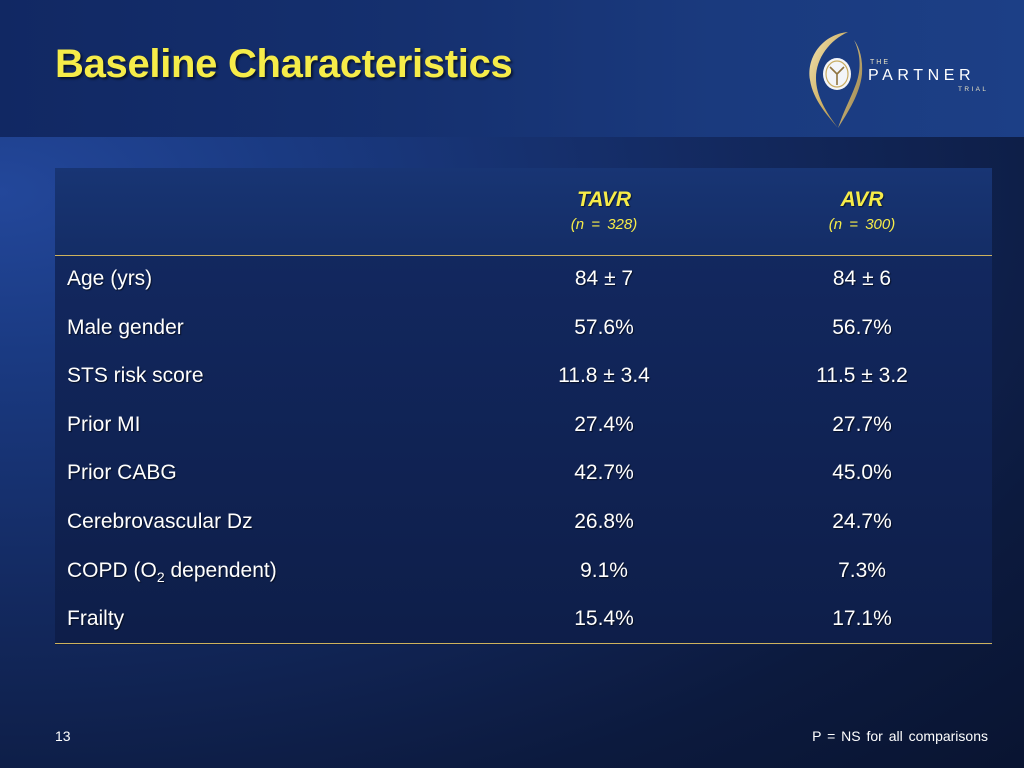 This screenshot has width=1024, height=768. I want to click on logo-partner-text: PARTNER, so click(922, 75).